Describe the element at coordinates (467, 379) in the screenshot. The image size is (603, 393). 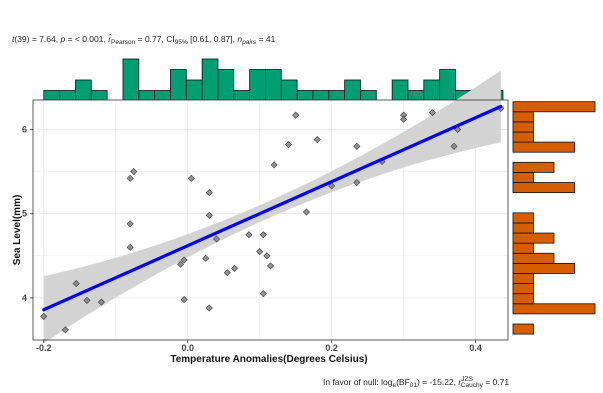
I see `caption-r-superscript: JZS` at that location.